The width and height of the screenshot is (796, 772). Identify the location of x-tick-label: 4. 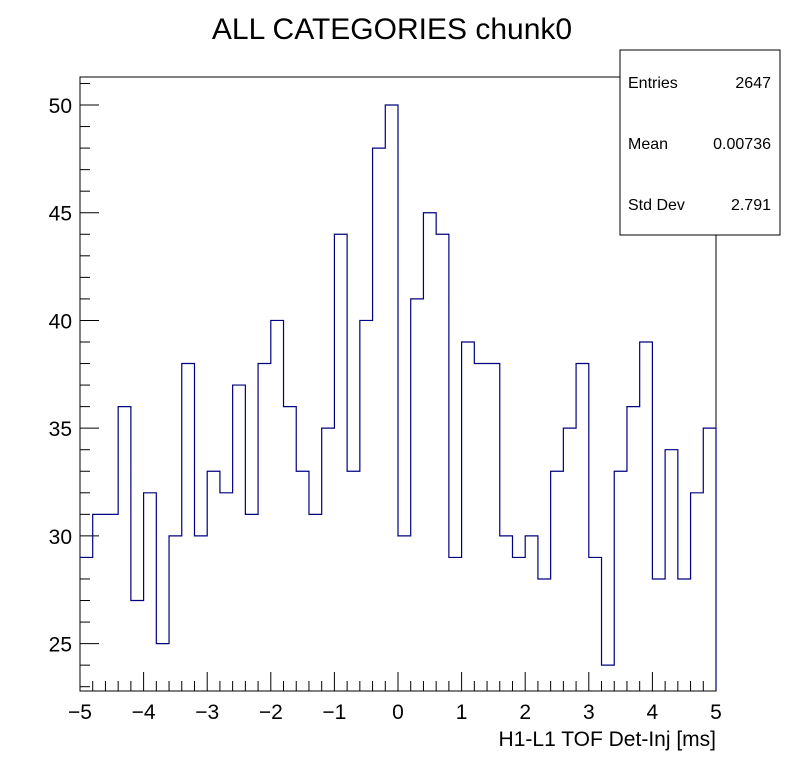
(653, 712).